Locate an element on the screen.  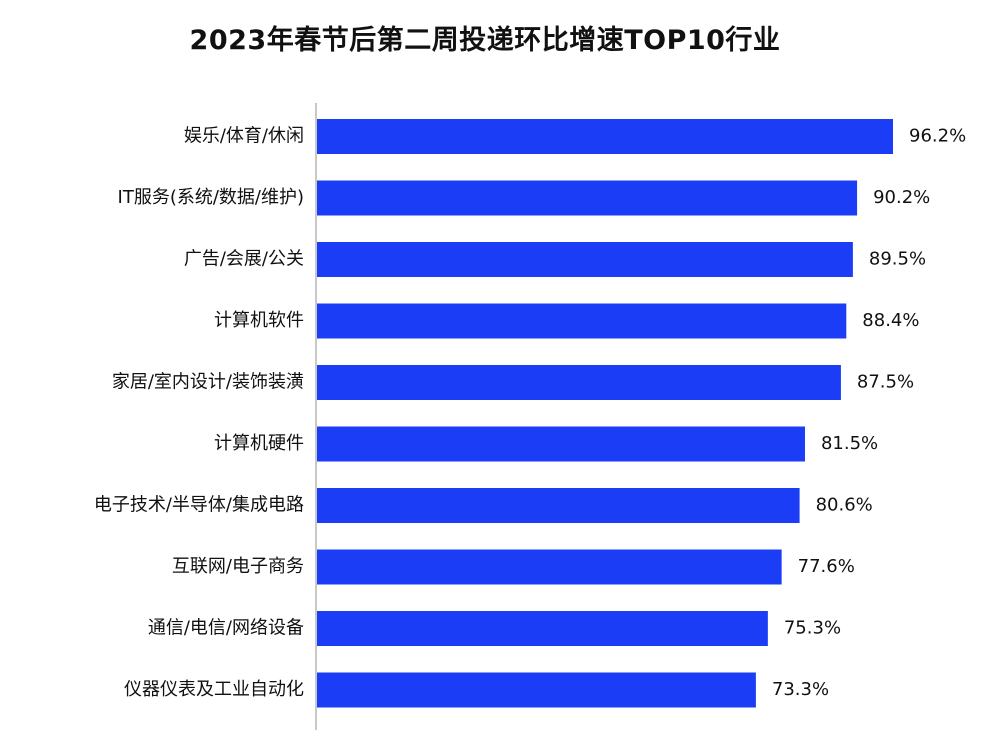
value-label: 77.6% is located at coordinates (826, 566).